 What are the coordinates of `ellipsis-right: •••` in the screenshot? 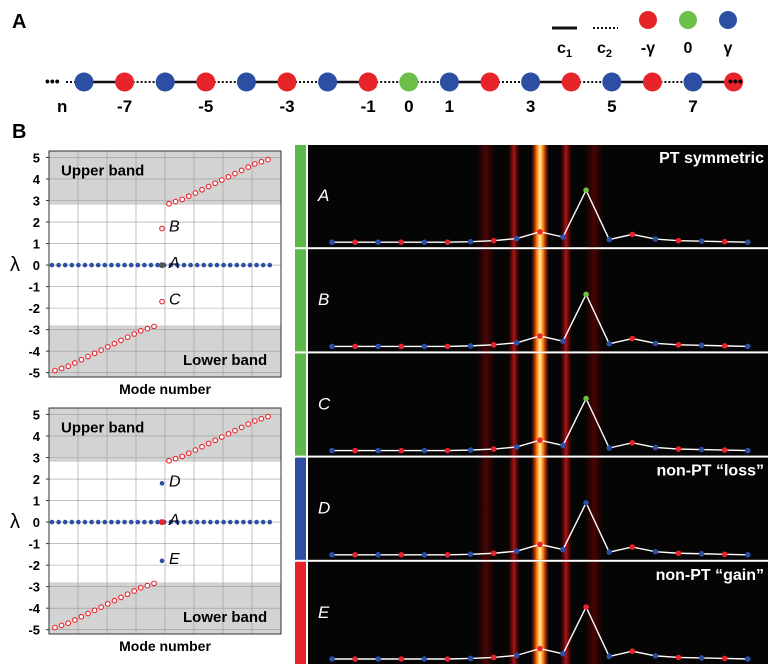 It's located at (735, 81).